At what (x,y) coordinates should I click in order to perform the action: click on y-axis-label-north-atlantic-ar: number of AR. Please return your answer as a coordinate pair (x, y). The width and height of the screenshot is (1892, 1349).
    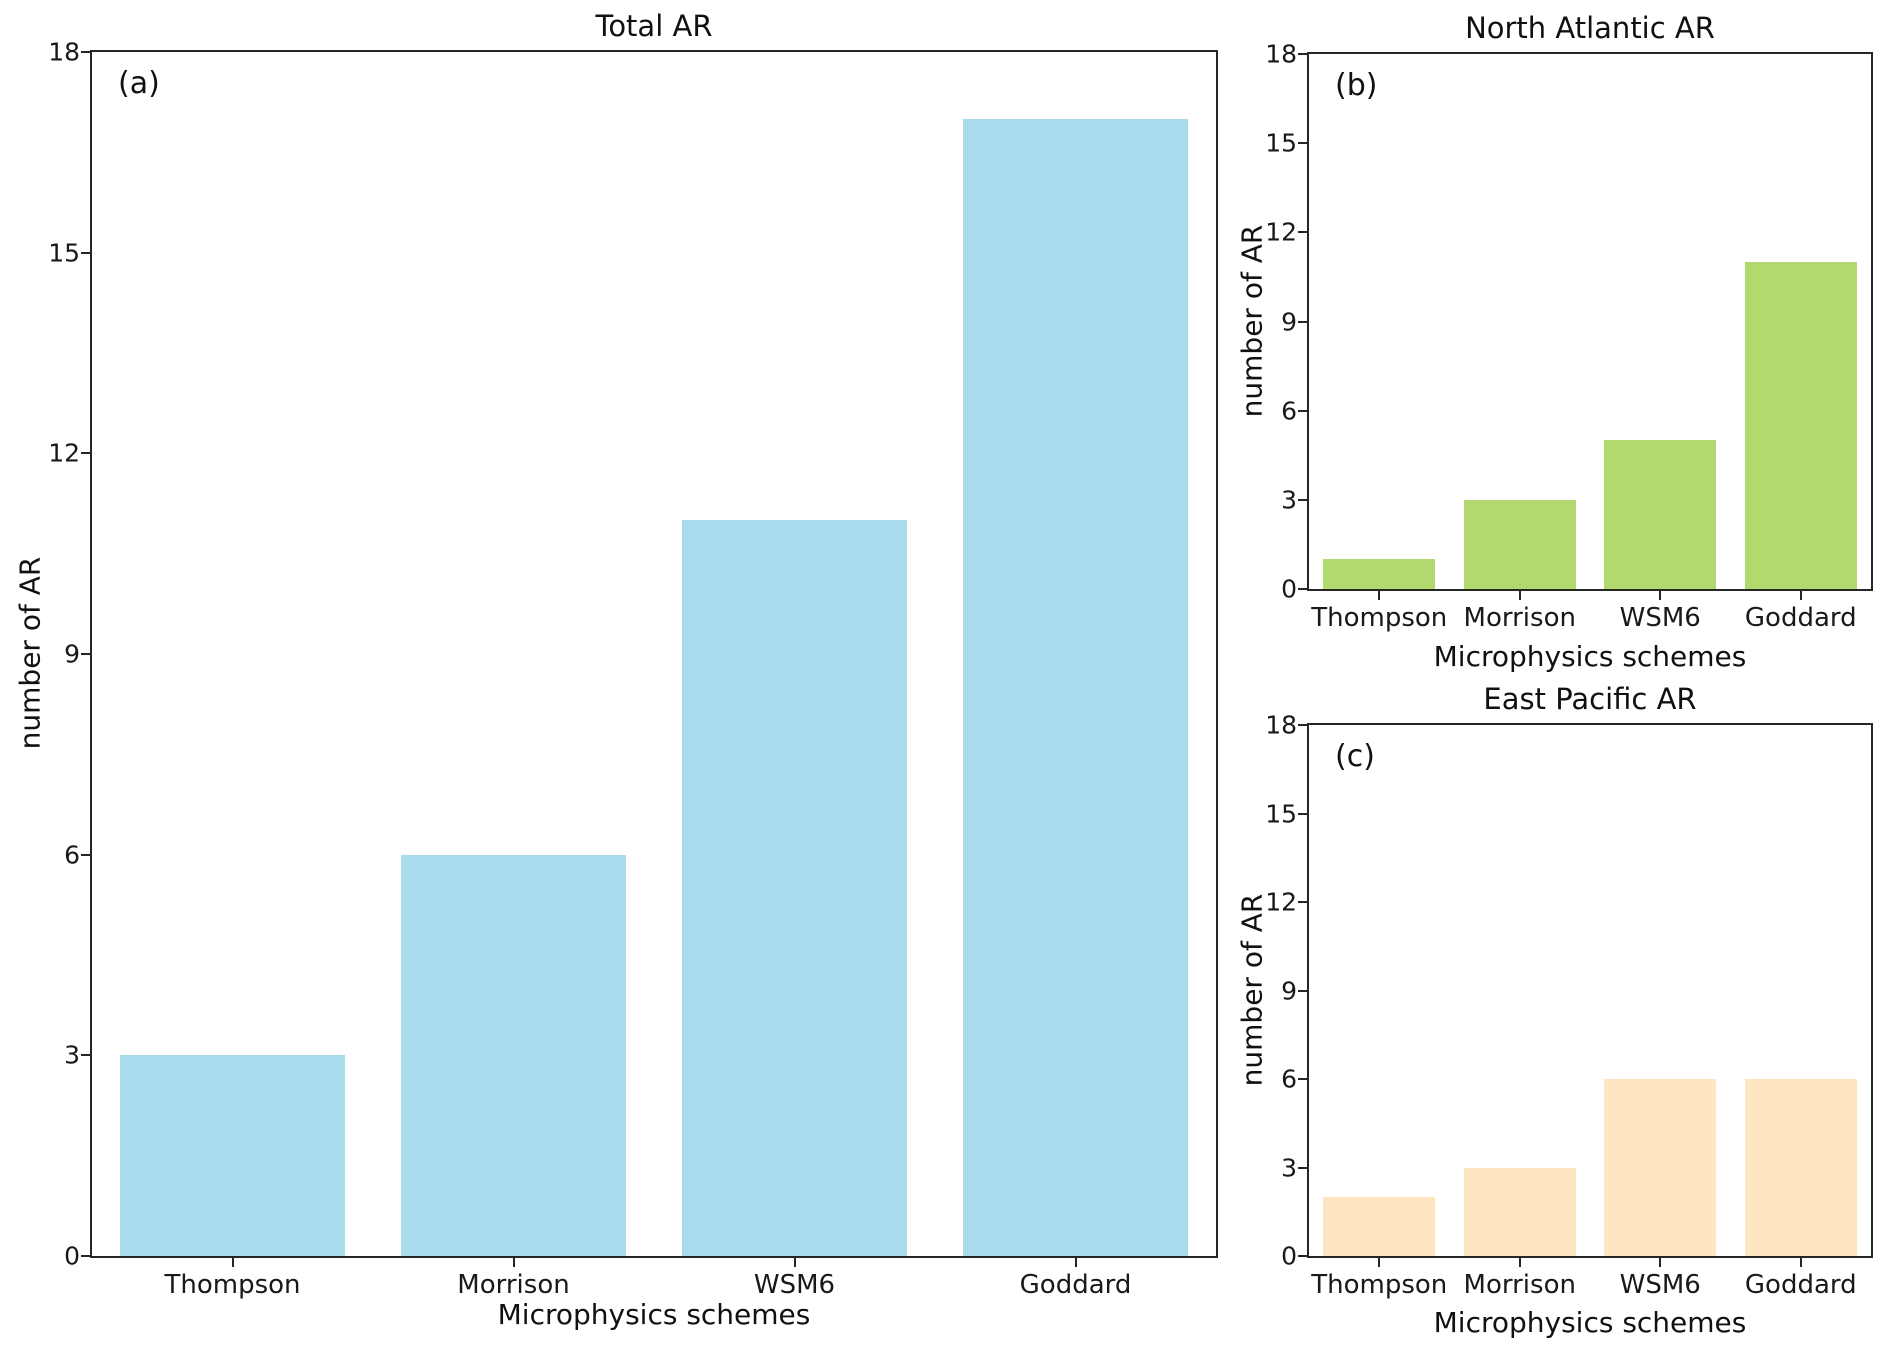
    Looking at the image, I should click on (1252, 321).